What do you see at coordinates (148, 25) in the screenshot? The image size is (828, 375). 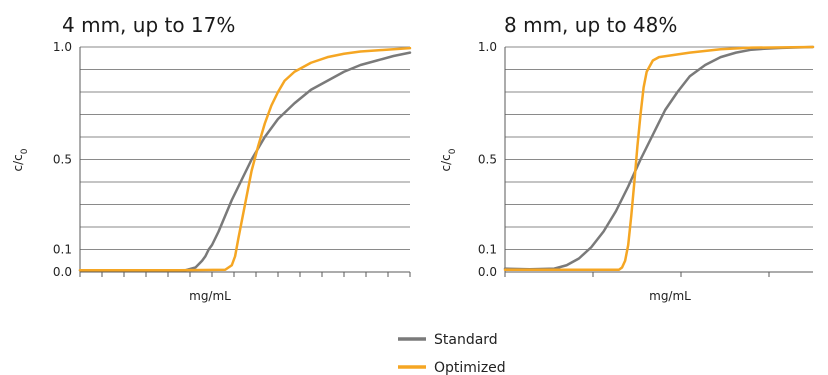 I see `chart-title: 4 mm, up to 17%` at bounding box center [148, 25].